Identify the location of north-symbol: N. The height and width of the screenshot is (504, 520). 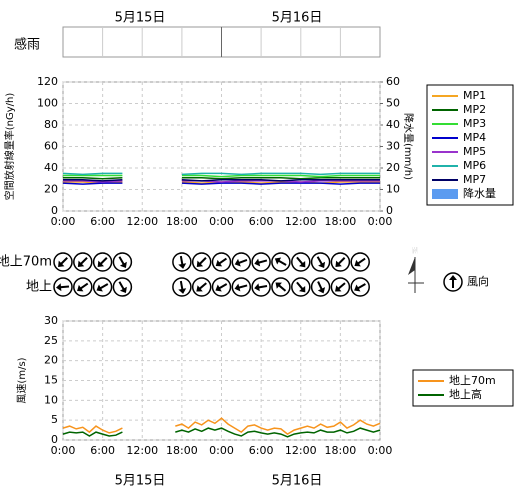
(416, 270).